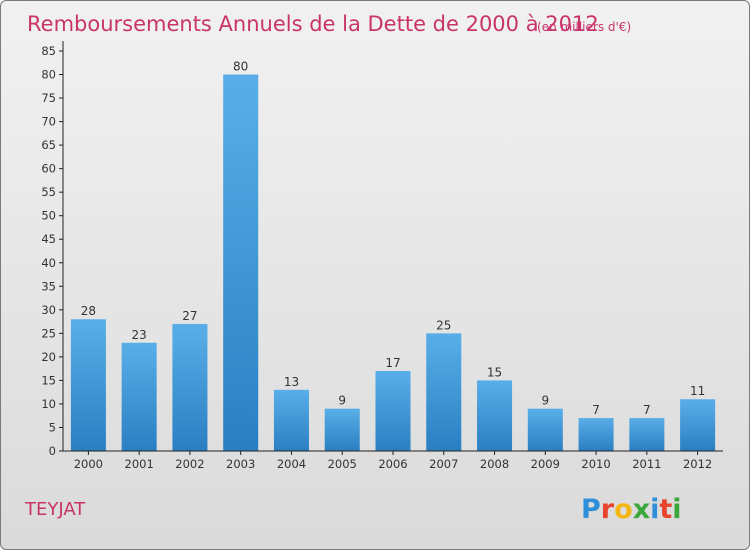  I want to click on data-label-2005: 9, so click(342, 401).